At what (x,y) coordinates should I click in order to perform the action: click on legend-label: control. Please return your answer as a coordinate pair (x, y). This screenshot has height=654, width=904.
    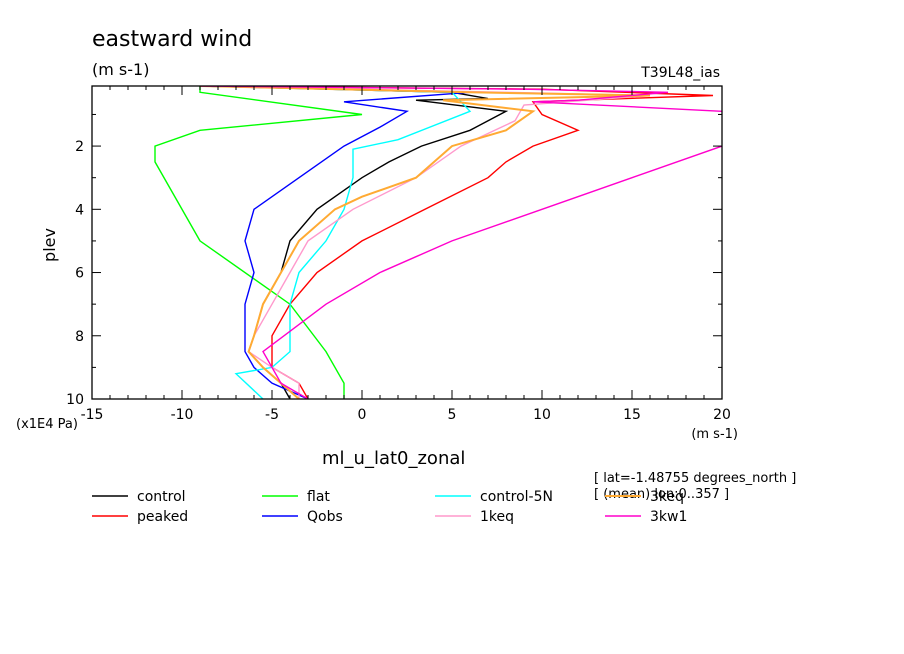
    Looking at the image, I should click on (161, 497).